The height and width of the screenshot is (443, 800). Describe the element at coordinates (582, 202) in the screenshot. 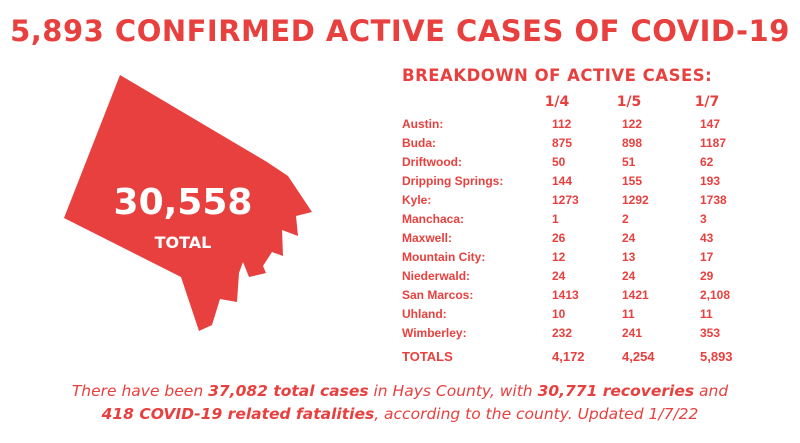

I see `table-row: Kyle: 1273 1292 1738` at that location.